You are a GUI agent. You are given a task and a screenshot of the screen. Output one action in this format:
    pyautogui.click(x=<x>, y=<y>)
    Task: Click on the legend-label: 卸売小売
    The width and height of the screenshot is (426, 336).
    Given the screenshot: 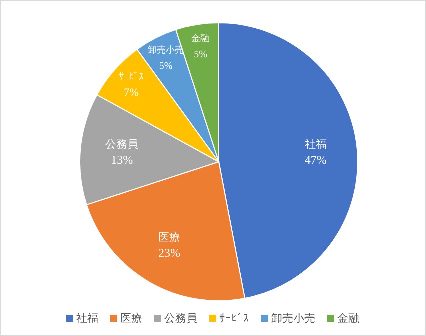 What is the action you would take?
    pyautogui.click(x=294, y=318)
    